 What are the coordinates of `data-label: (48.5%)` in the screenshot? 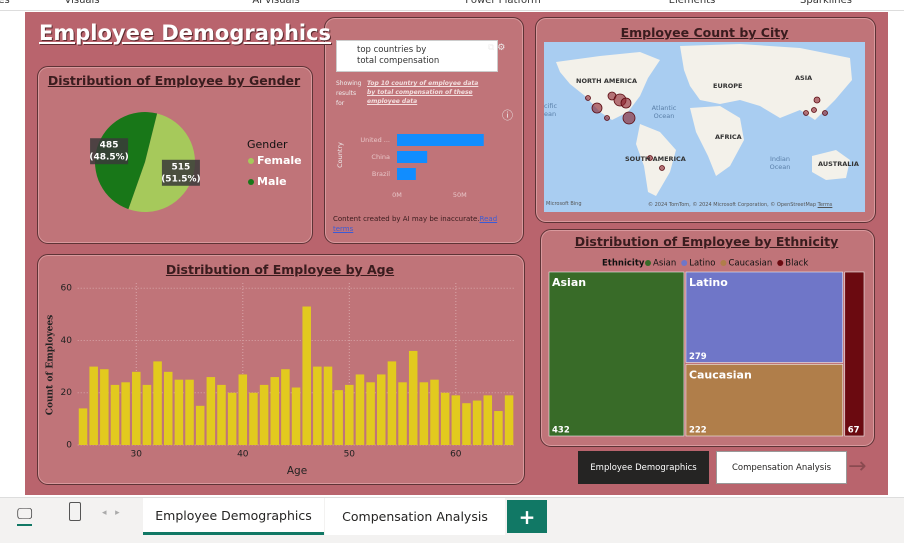 It's located at (108, 158).